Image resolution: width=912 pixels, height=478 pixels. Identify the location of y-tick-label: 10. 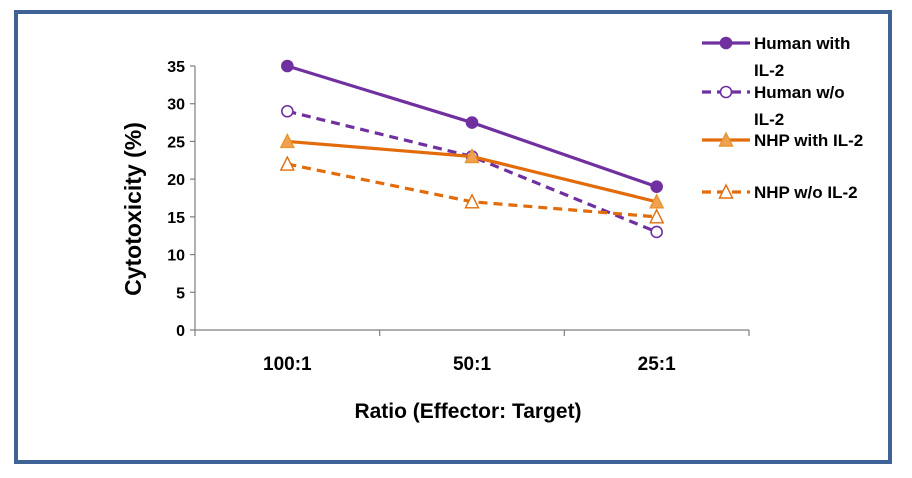
(176, 256).